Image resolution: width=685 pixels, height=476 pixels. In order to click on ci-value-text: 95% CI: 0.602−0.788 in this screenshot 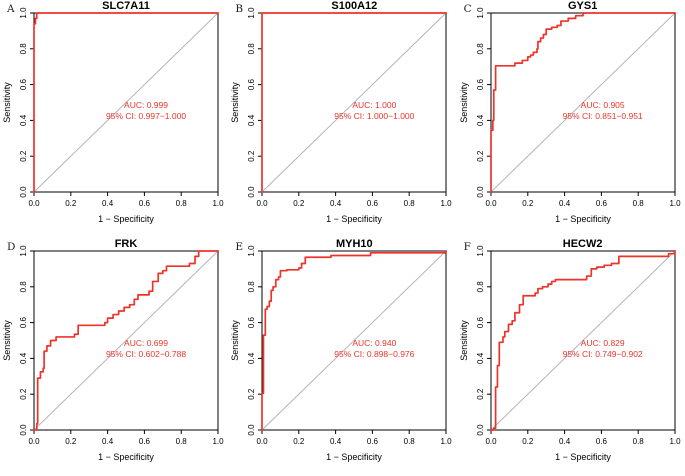, I will do `click(146, 354)`.